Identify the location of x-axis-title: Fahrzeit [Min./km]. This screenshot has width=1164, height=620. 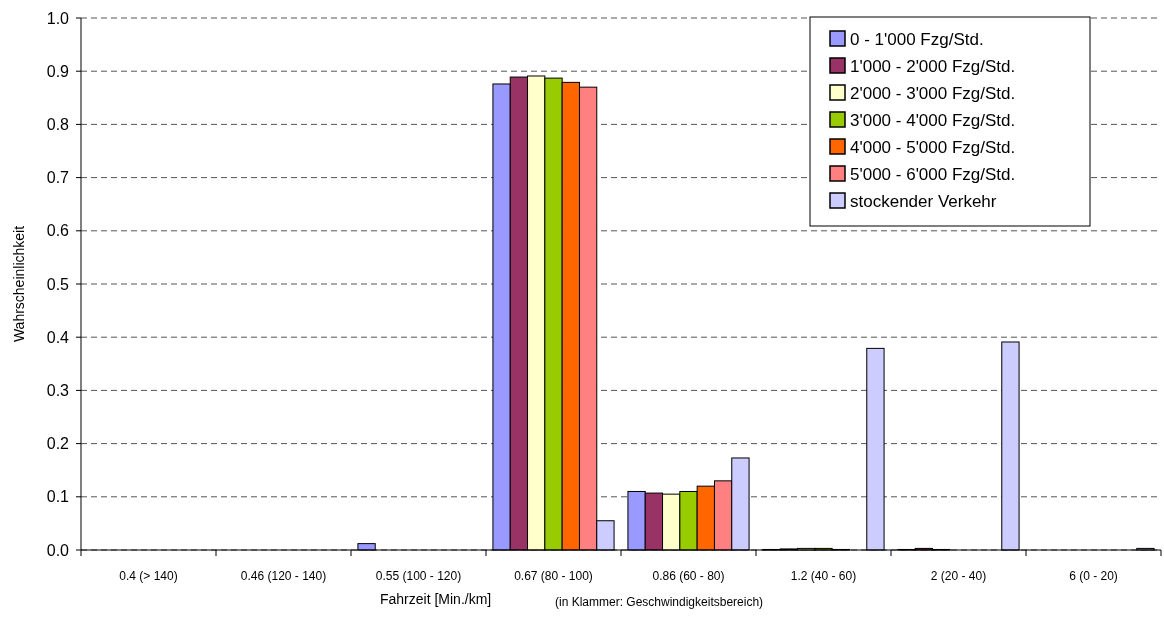
(436, 599).